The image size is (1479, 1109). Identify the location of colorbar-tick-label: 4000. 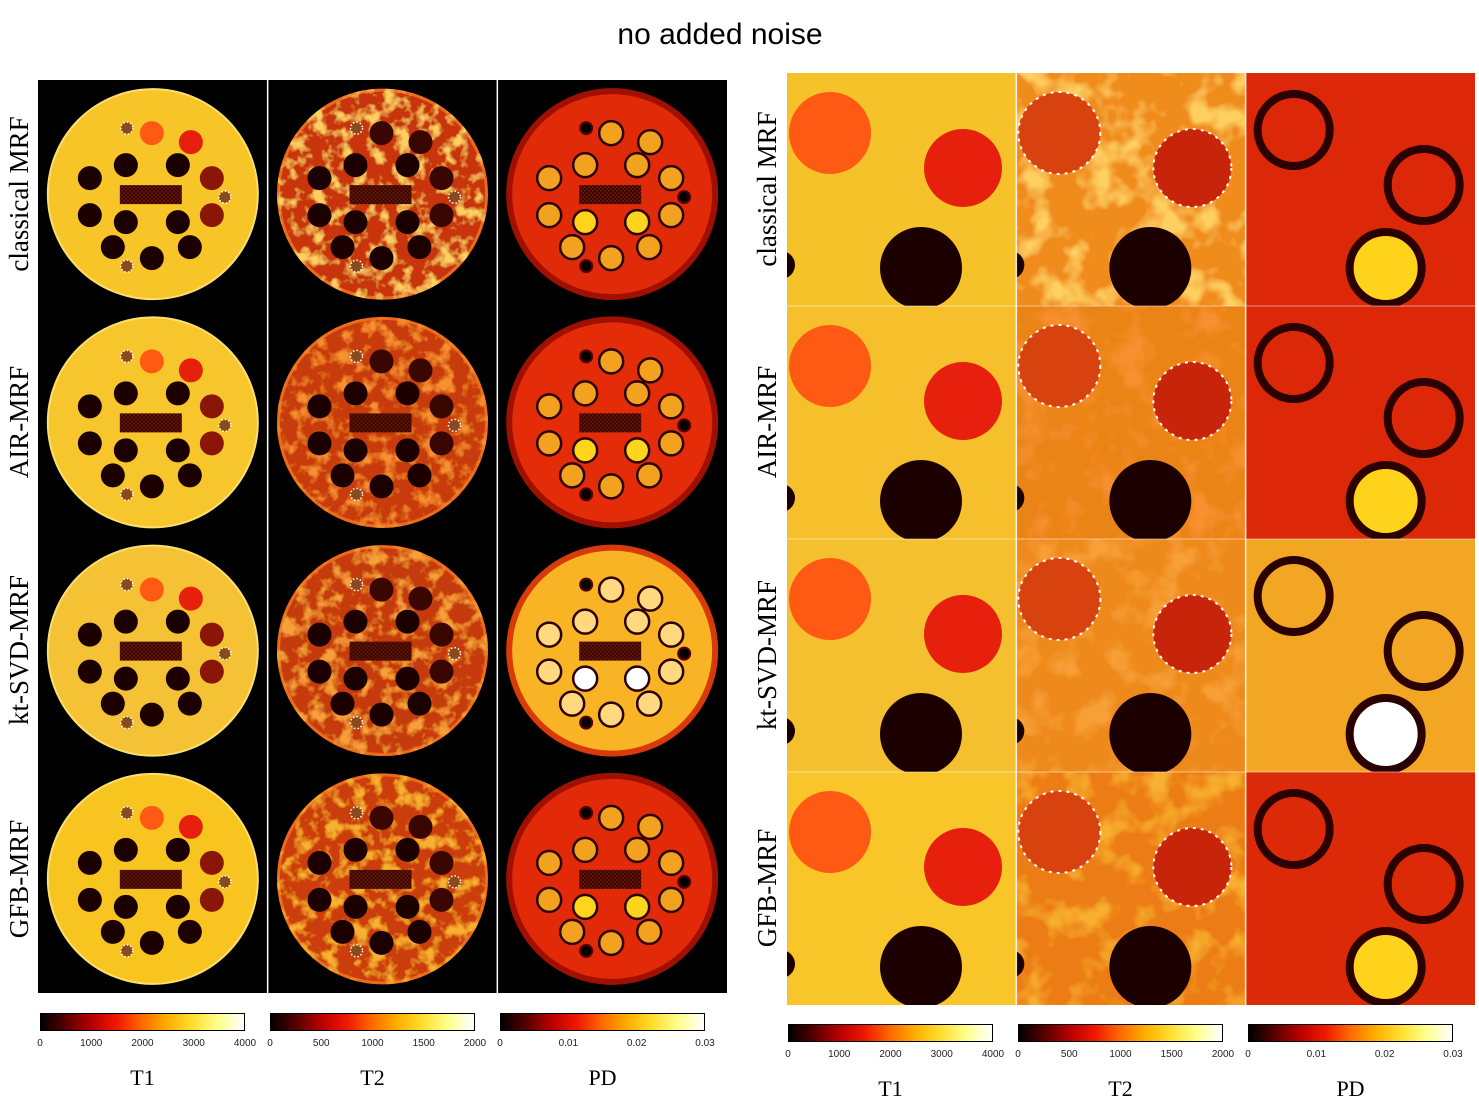
(993, 1054).